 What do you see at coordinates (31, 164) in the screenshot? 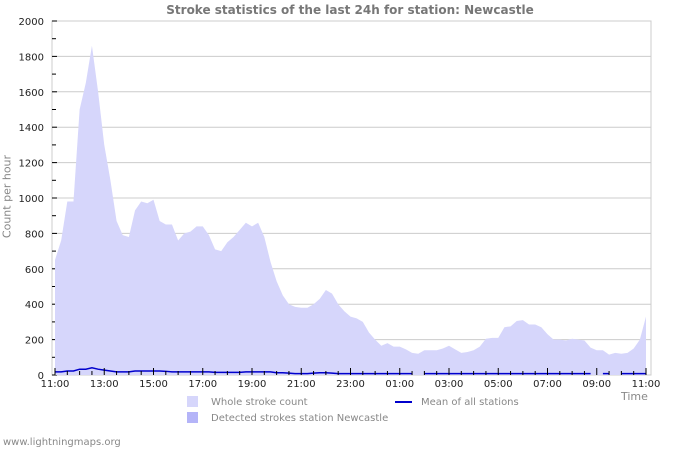
I see `y-tick-label: 1200` at bounding box center [31, 164].